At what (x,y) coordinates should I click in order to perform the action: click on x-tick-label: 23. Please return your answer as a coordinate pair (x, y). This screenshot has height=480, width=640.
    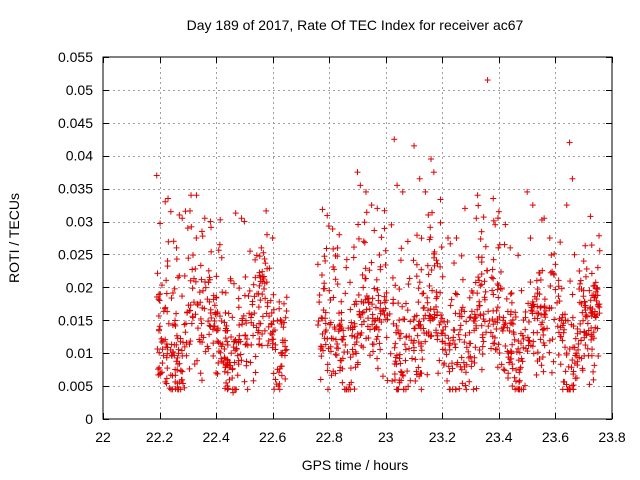
    Looking at the image, I should click on (386, 437).